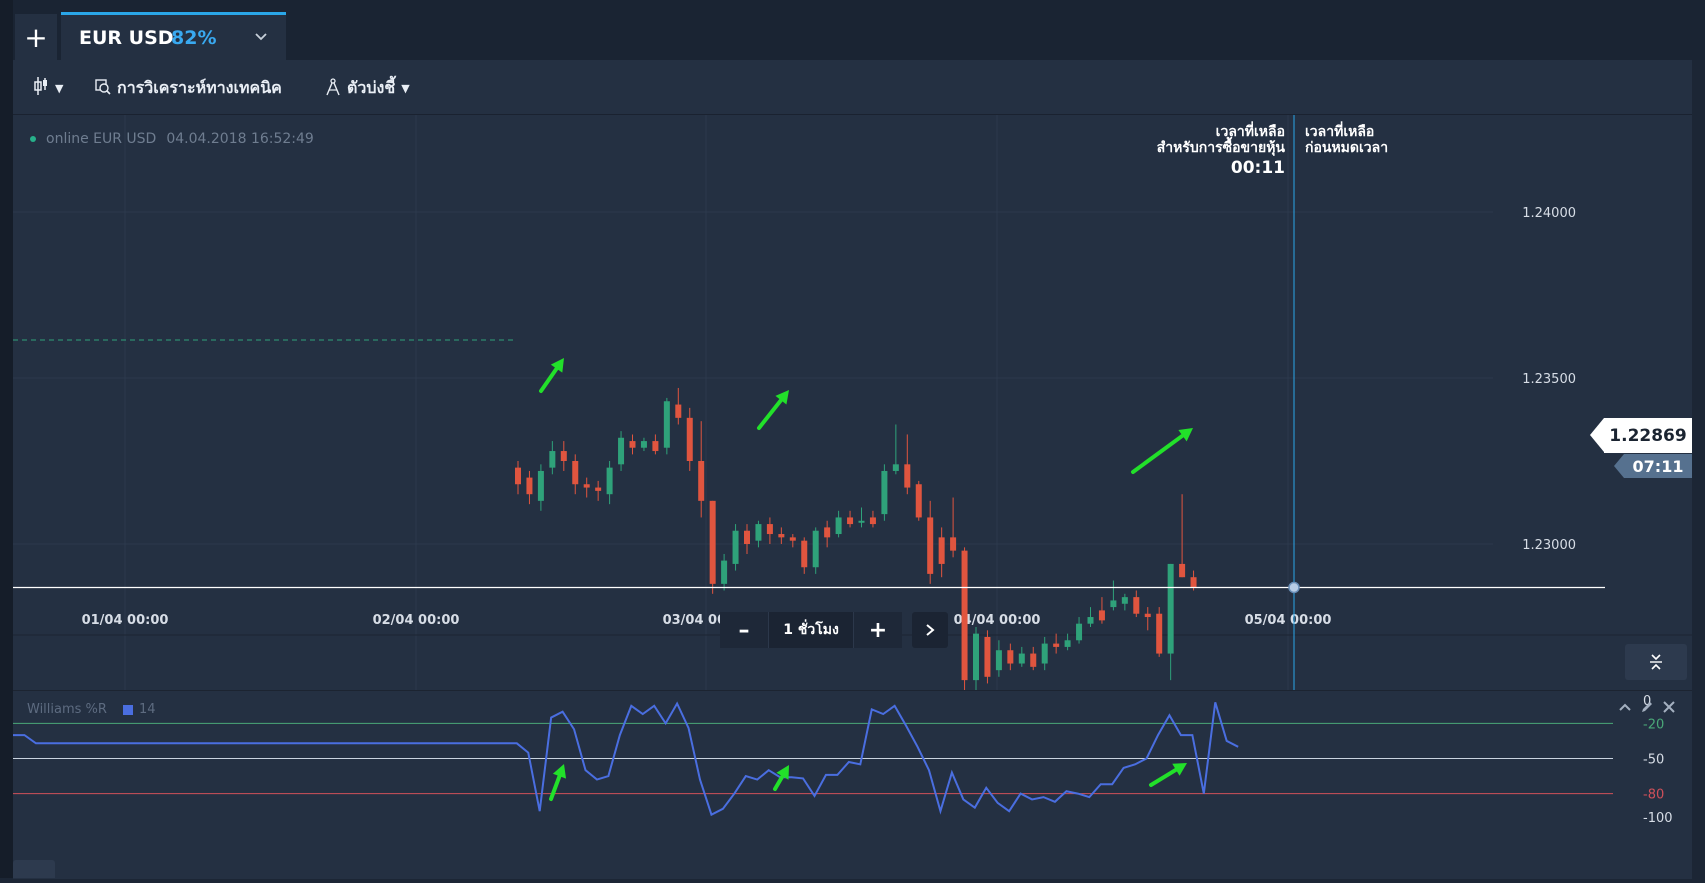 This screenshot has height=883, width=1705. I want to click on indicator-name: Williams %R, so click(67, 709).